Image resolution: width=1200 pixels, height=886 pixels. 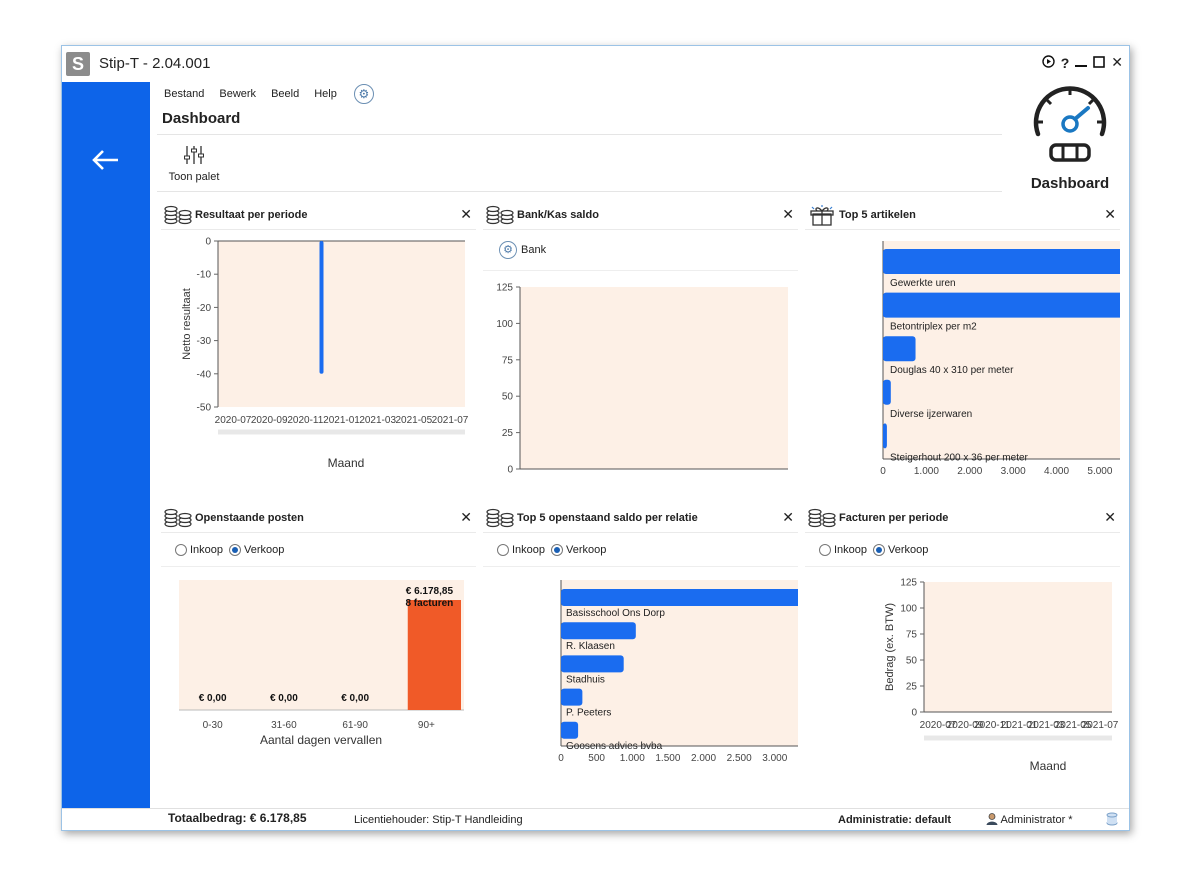 What do you see at coordinates (1065, 62) in the screenshot?
I see `help-icon: ?` at bounding box center [1065, 62].